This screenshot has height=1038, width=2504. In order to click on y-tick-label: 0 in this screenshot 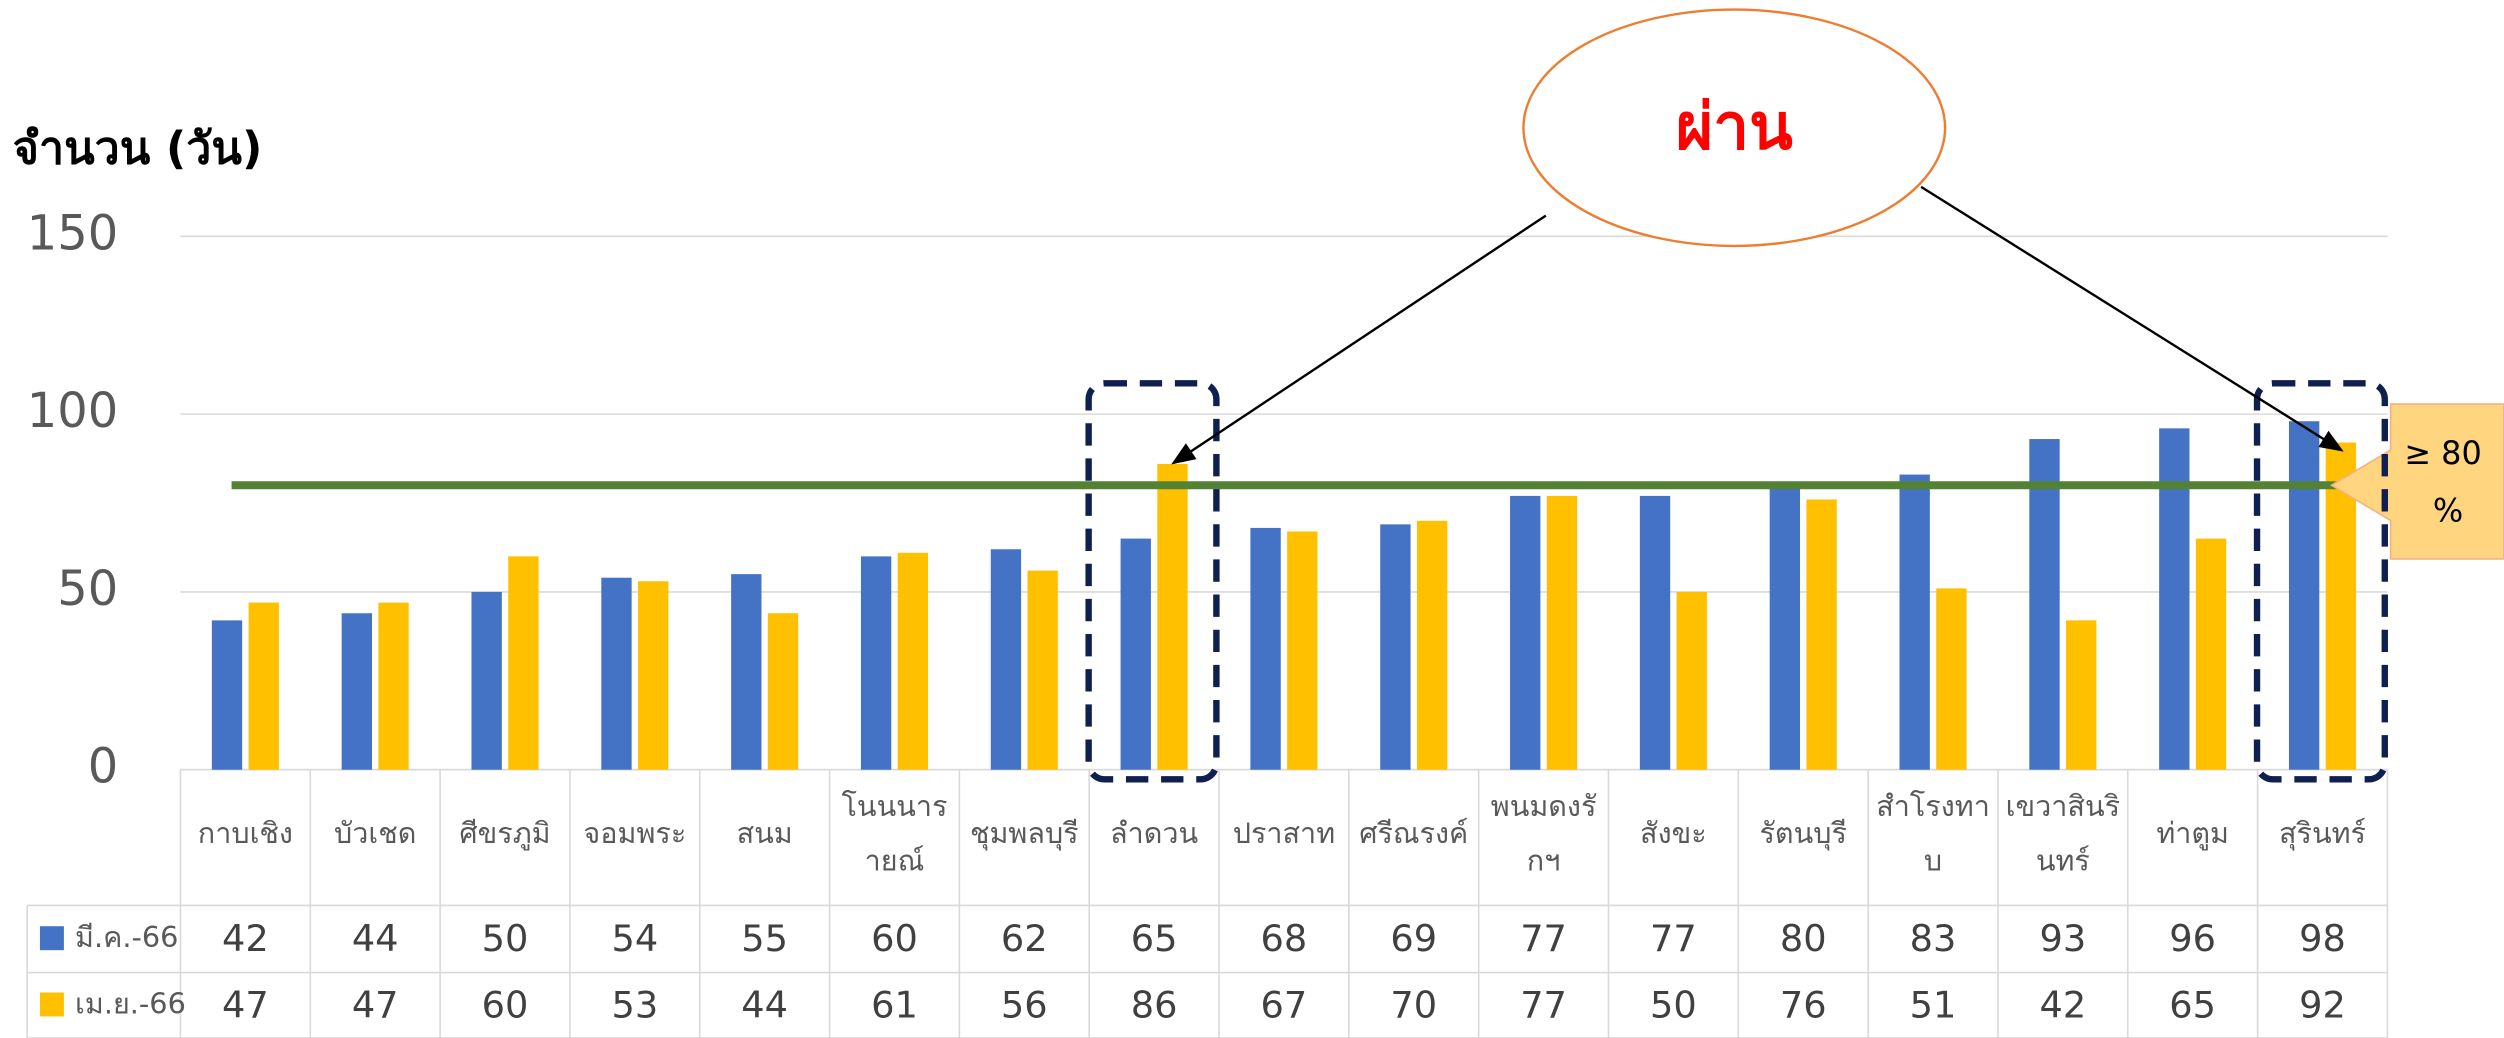, I will do `click(103, 767)`.